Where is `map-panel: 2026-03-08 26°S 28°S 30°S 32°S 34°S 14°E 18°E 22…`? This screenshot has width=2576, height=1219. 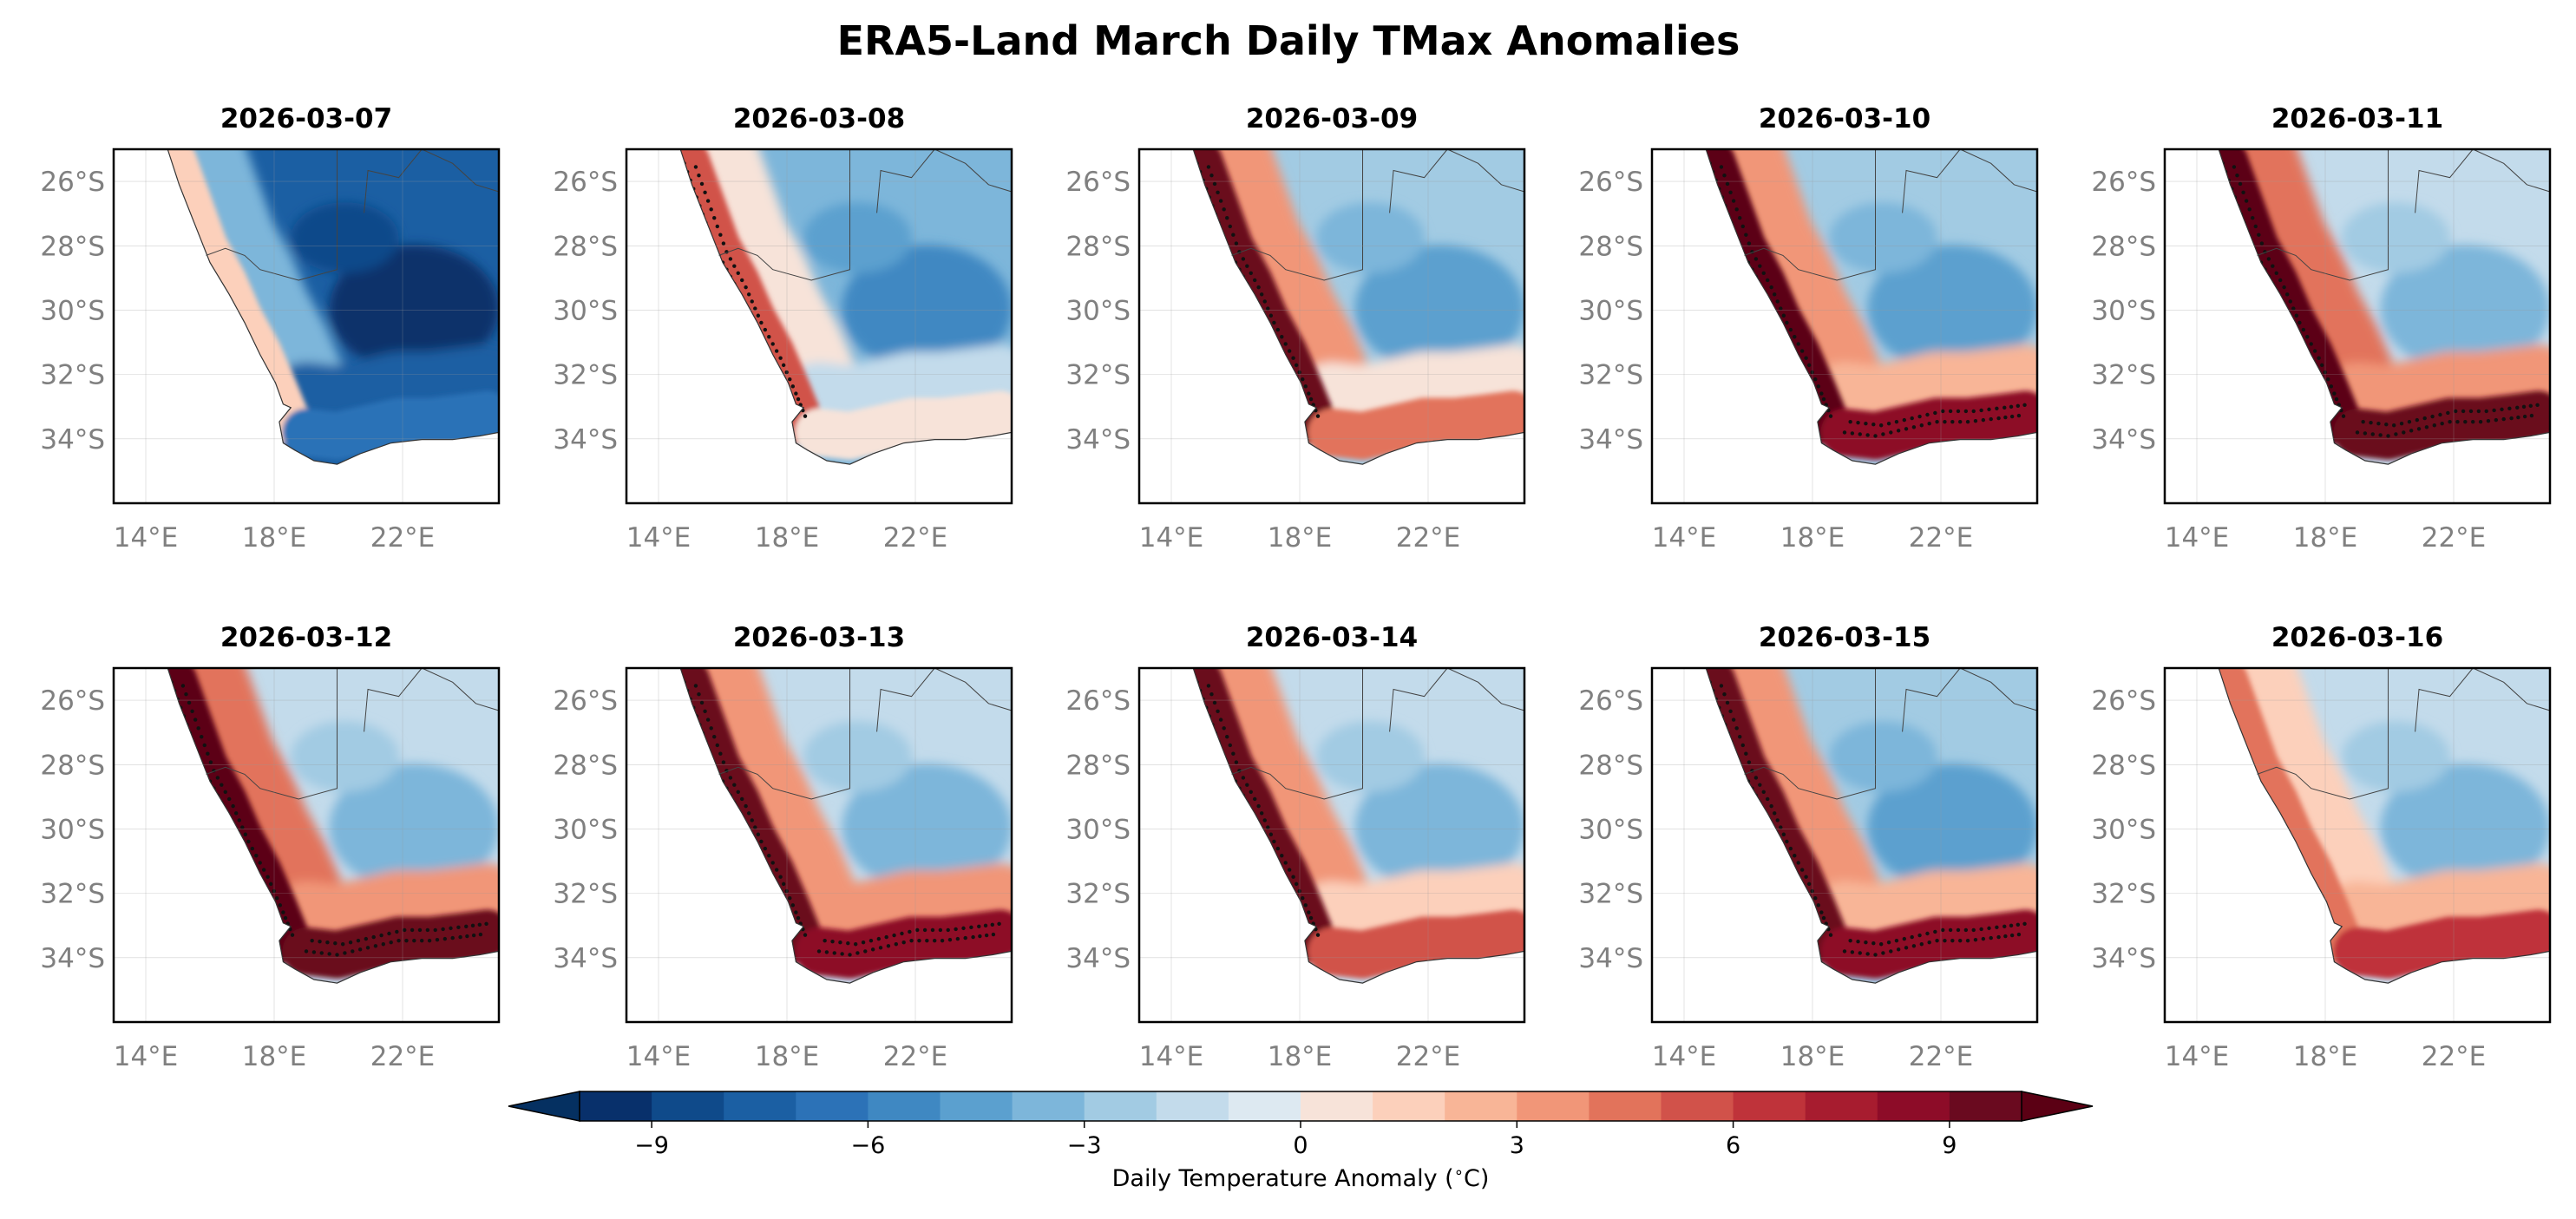 map-panel: 2026-03-08 26°S 28°S 30°S 32°S 34°S 14°E 18°E 22… is located at coordinates (783, 328).